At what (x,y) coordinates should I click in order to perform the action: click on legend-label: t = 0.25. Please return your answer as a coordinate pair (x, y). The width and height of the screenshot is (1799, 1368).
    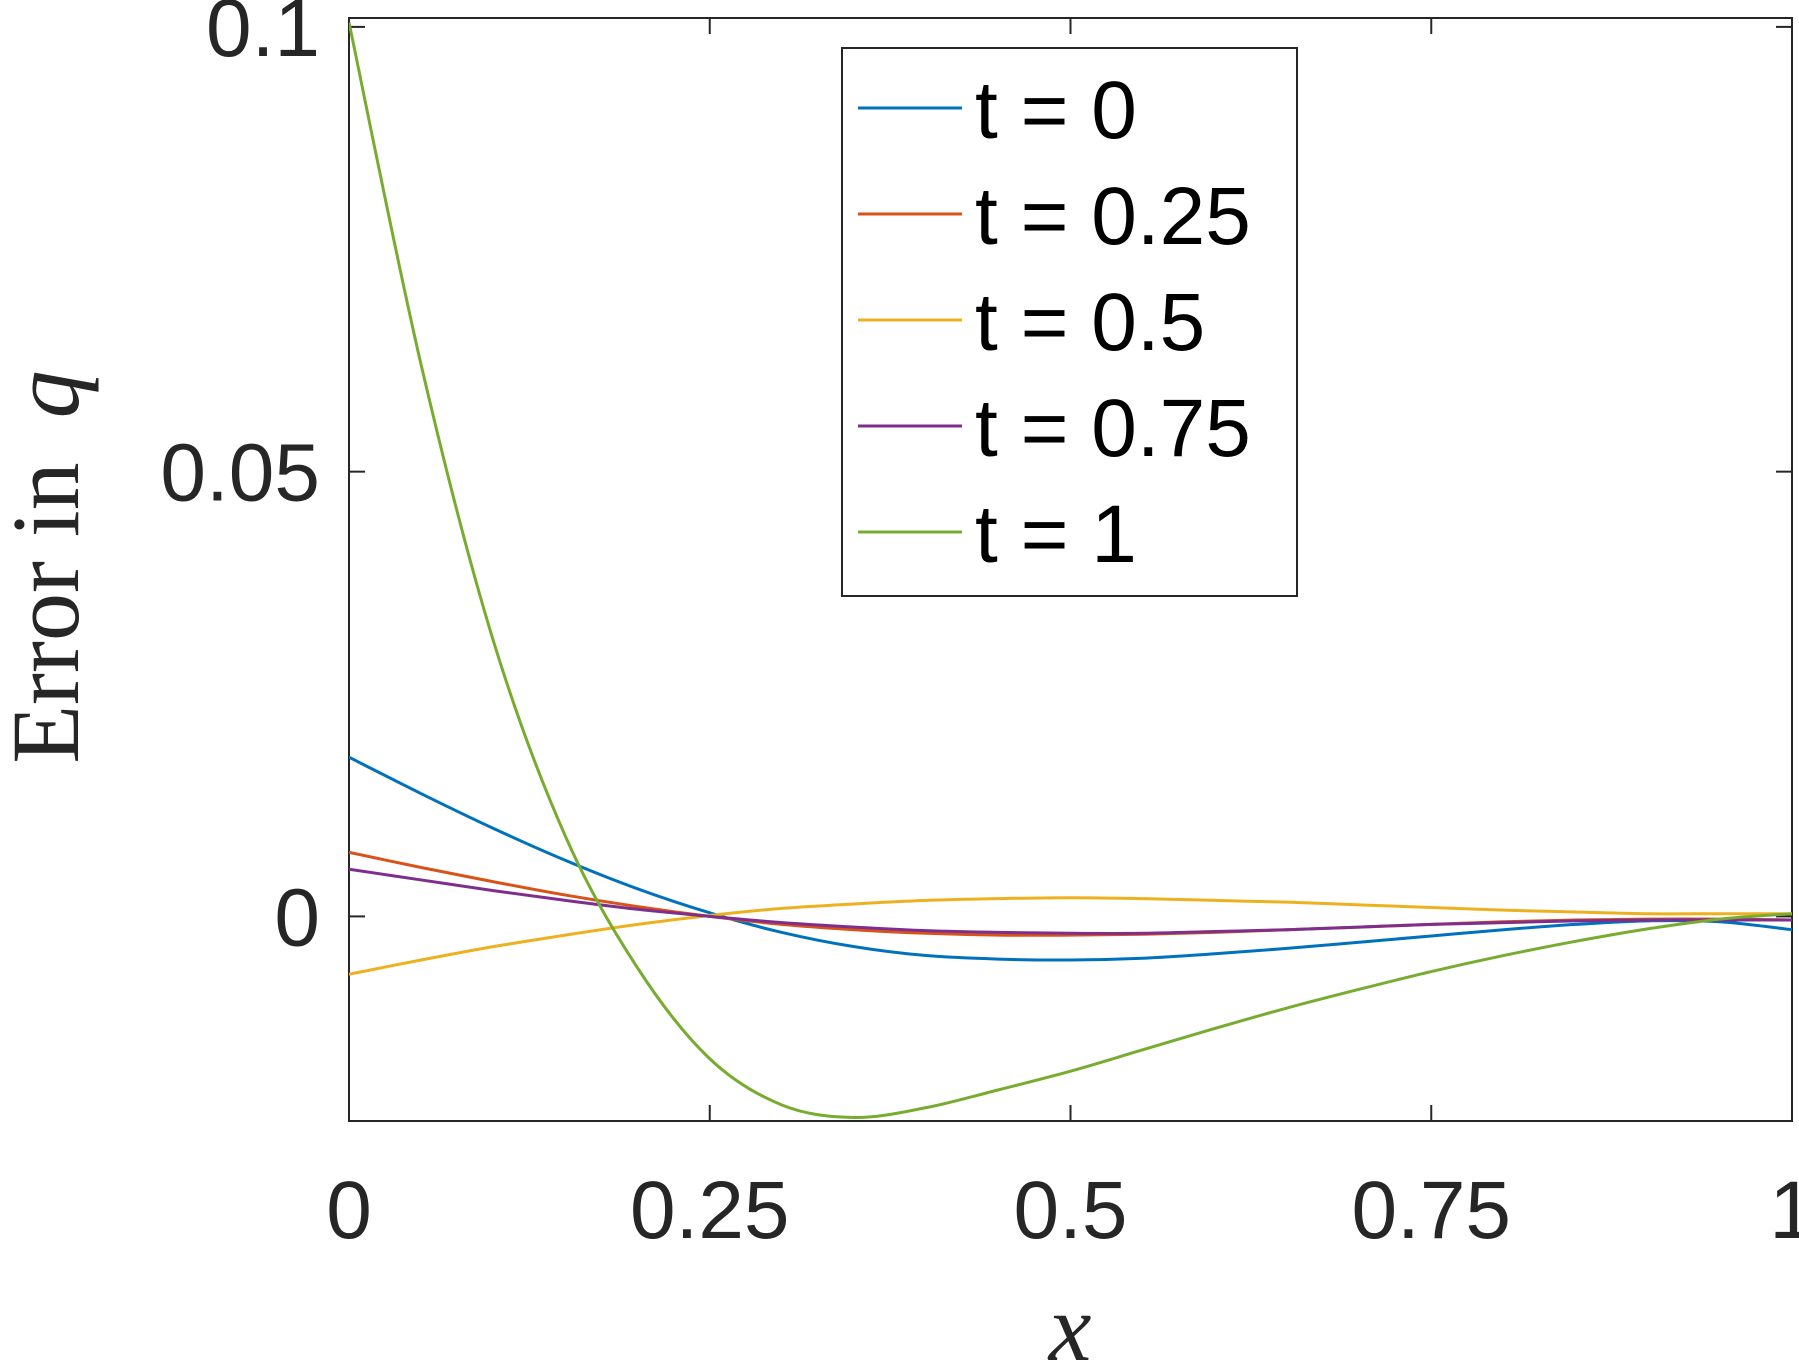
    Looking at the image, I should click on (1113, 216).